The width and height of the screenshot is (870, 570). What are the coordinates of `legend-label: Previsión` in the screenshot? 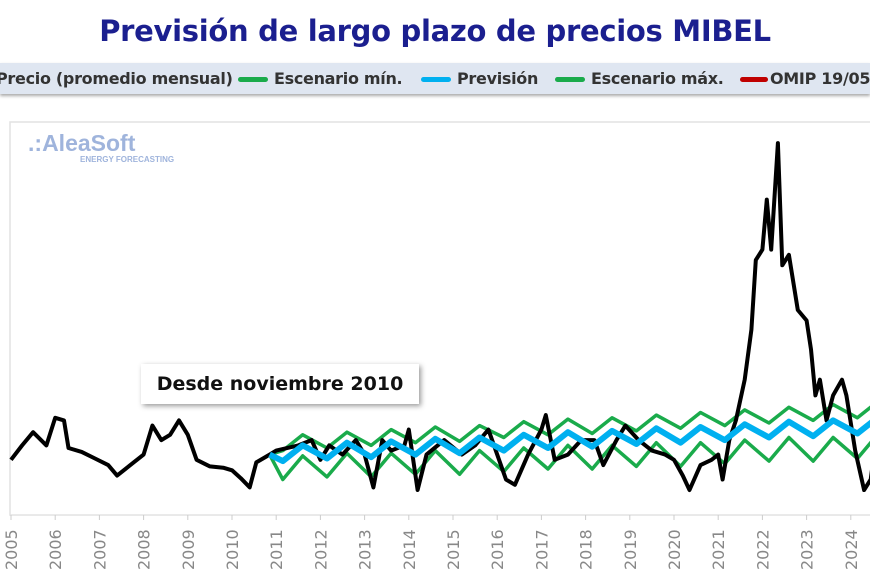 It's located at (498, 78).